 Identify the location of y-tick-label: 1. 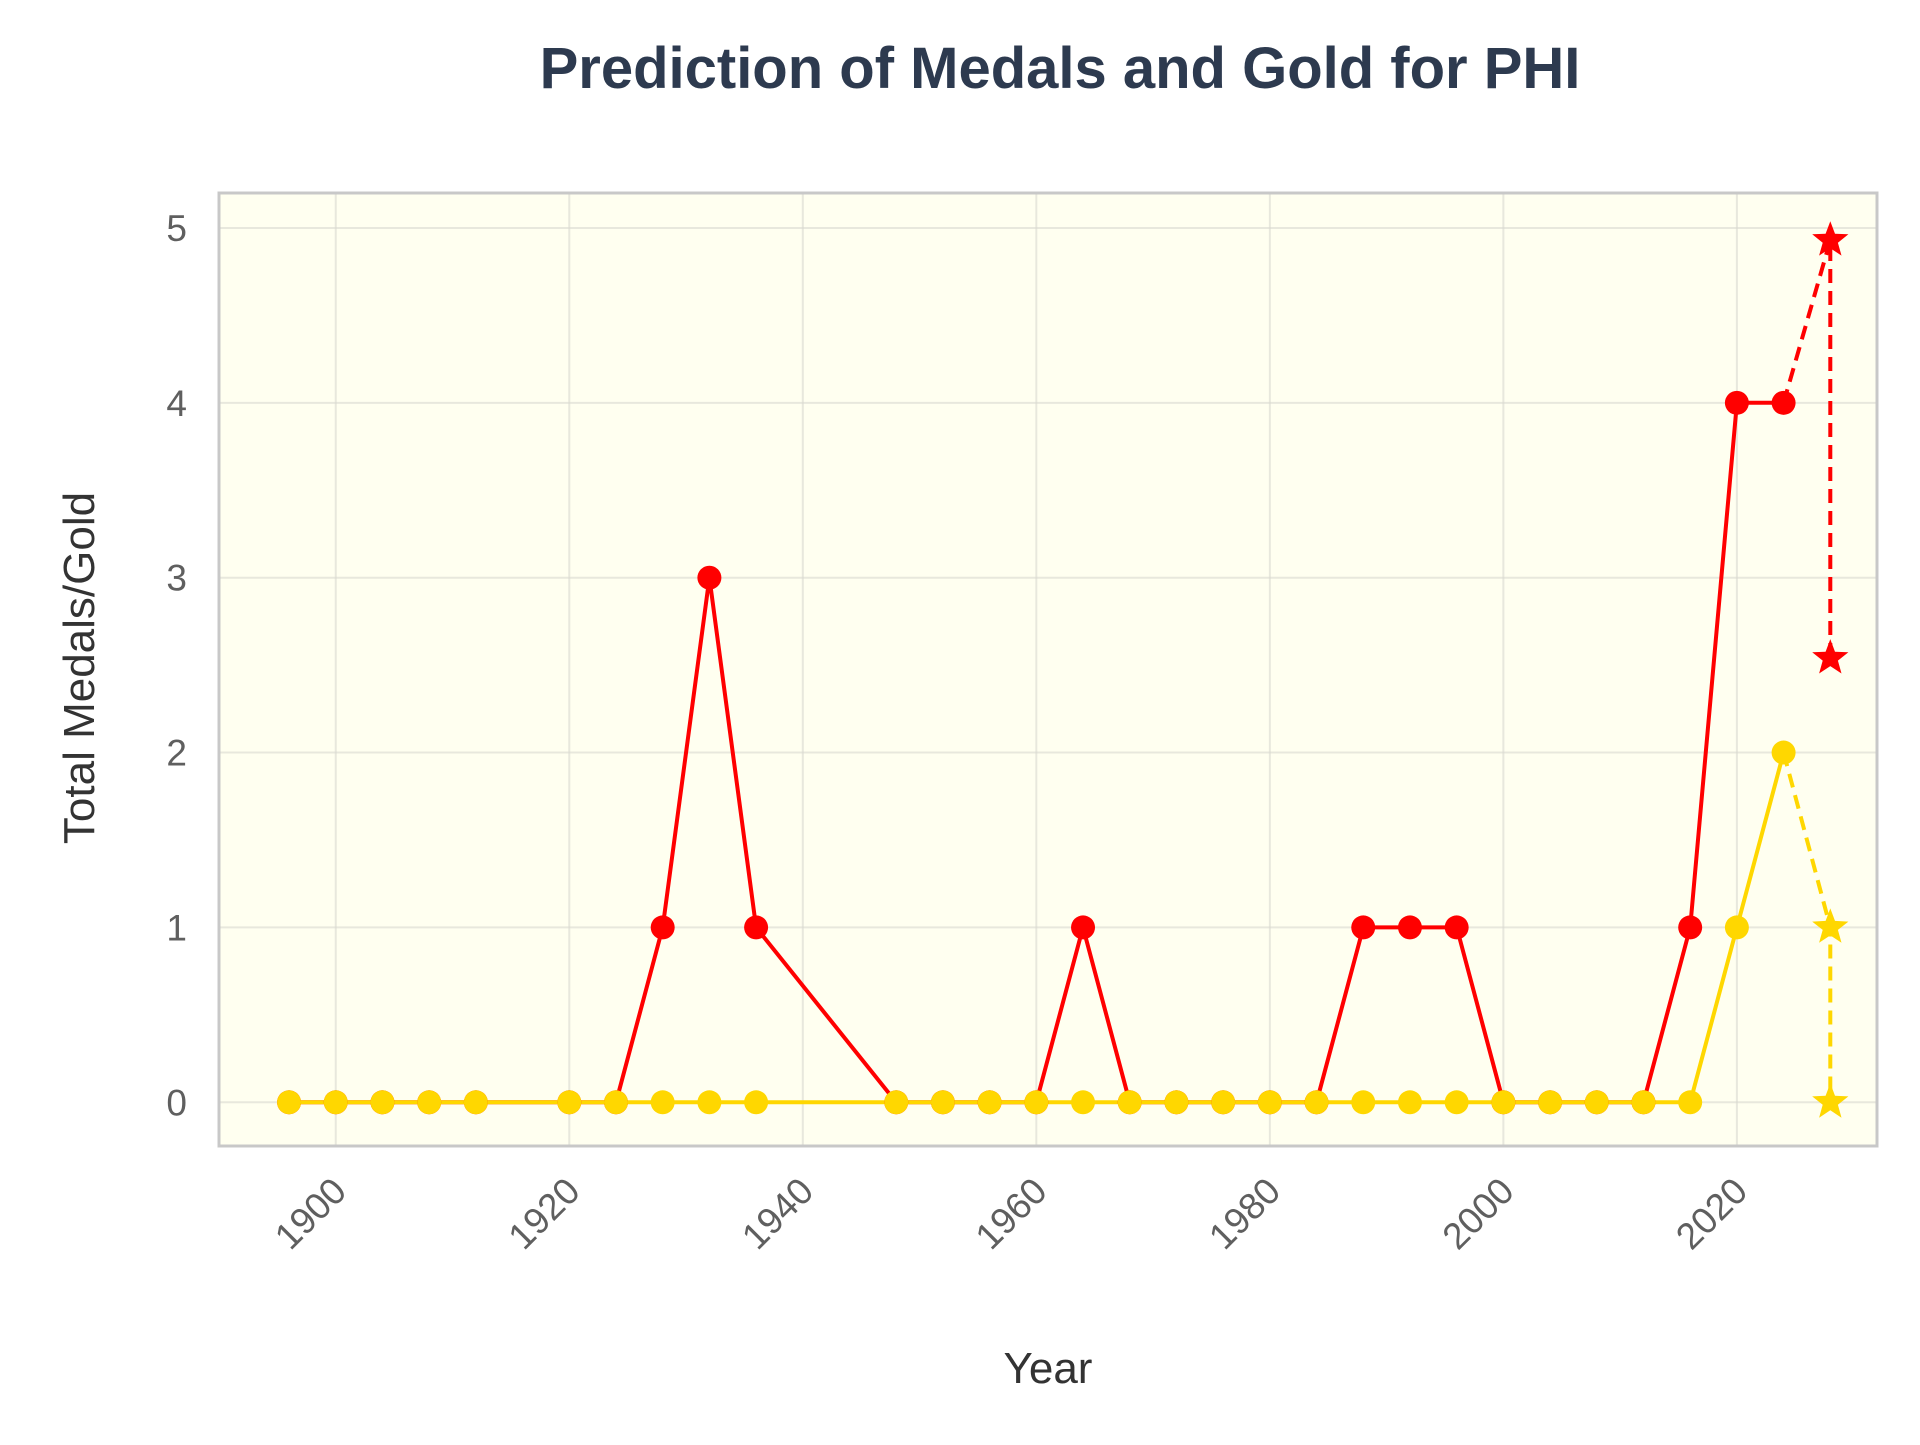
(176, 927).